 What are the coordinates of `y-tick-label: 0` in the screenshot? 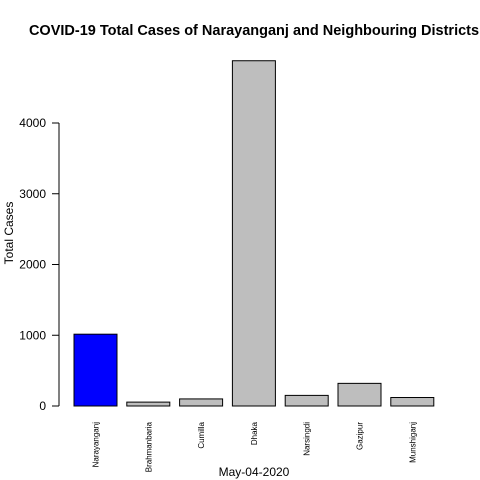 It's located at (42, 406).